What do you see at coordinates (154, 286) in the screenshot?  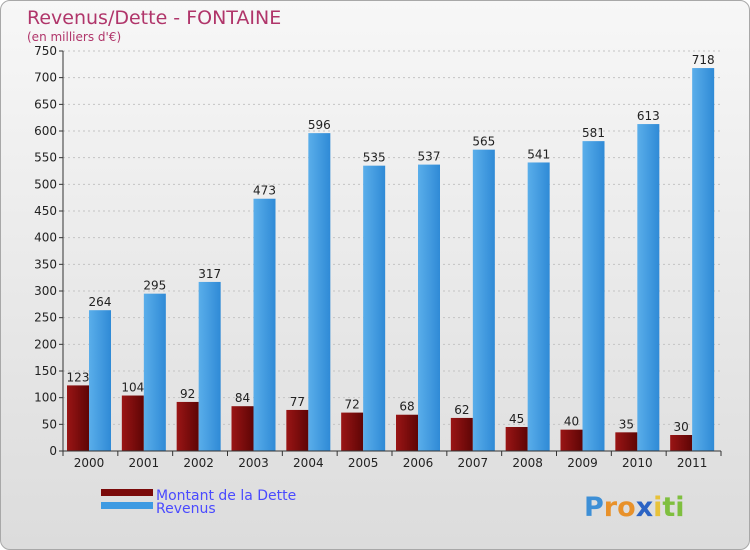 I see `data-label: 295` at bounding box center [154, 286].